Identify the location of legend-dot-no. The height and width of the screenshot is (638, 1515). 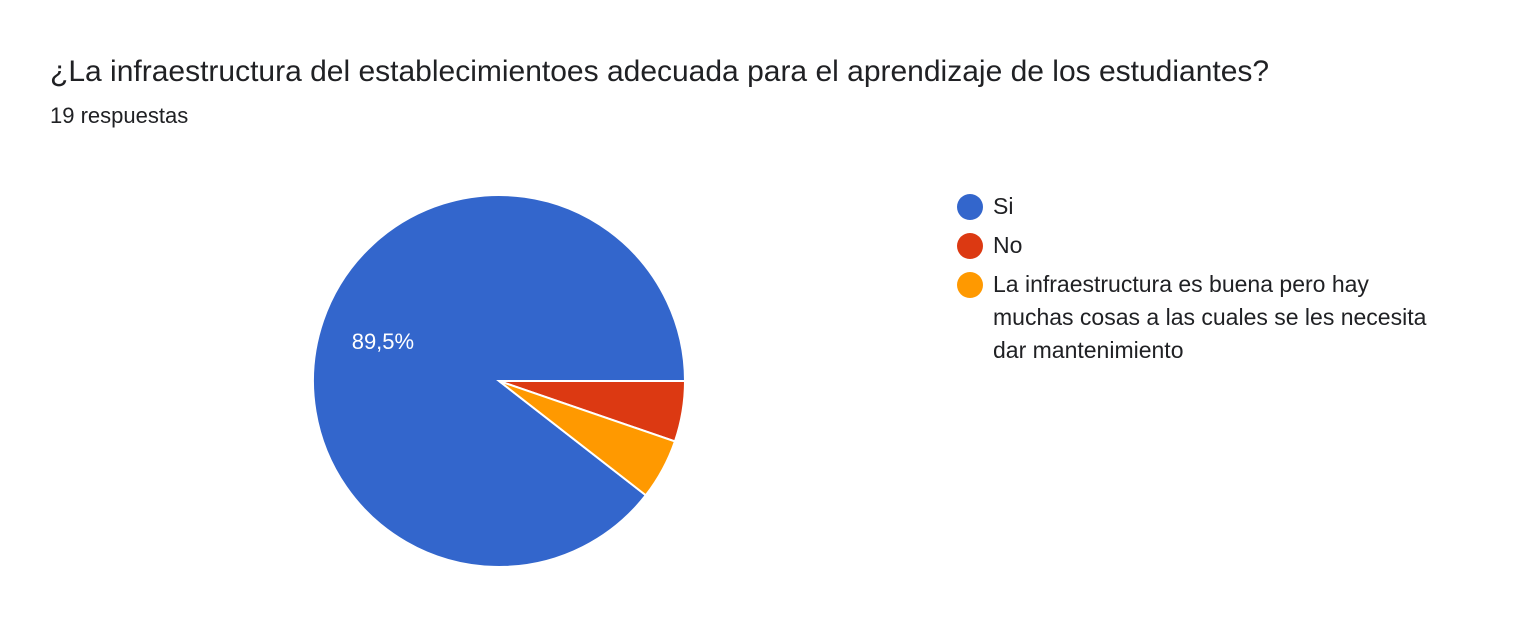
(970, 246).